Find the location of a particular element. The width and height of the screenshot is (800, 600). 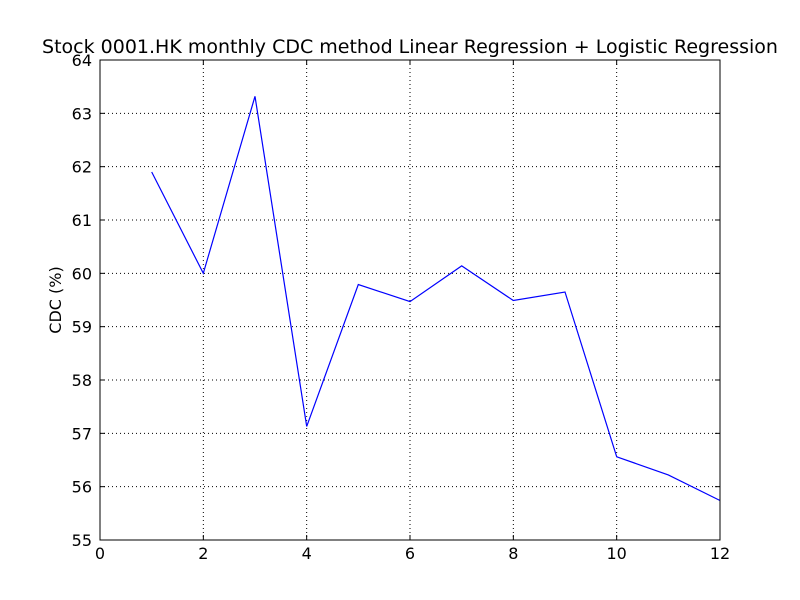

x-tick-label: 12 is located at coordinates (720, 553).